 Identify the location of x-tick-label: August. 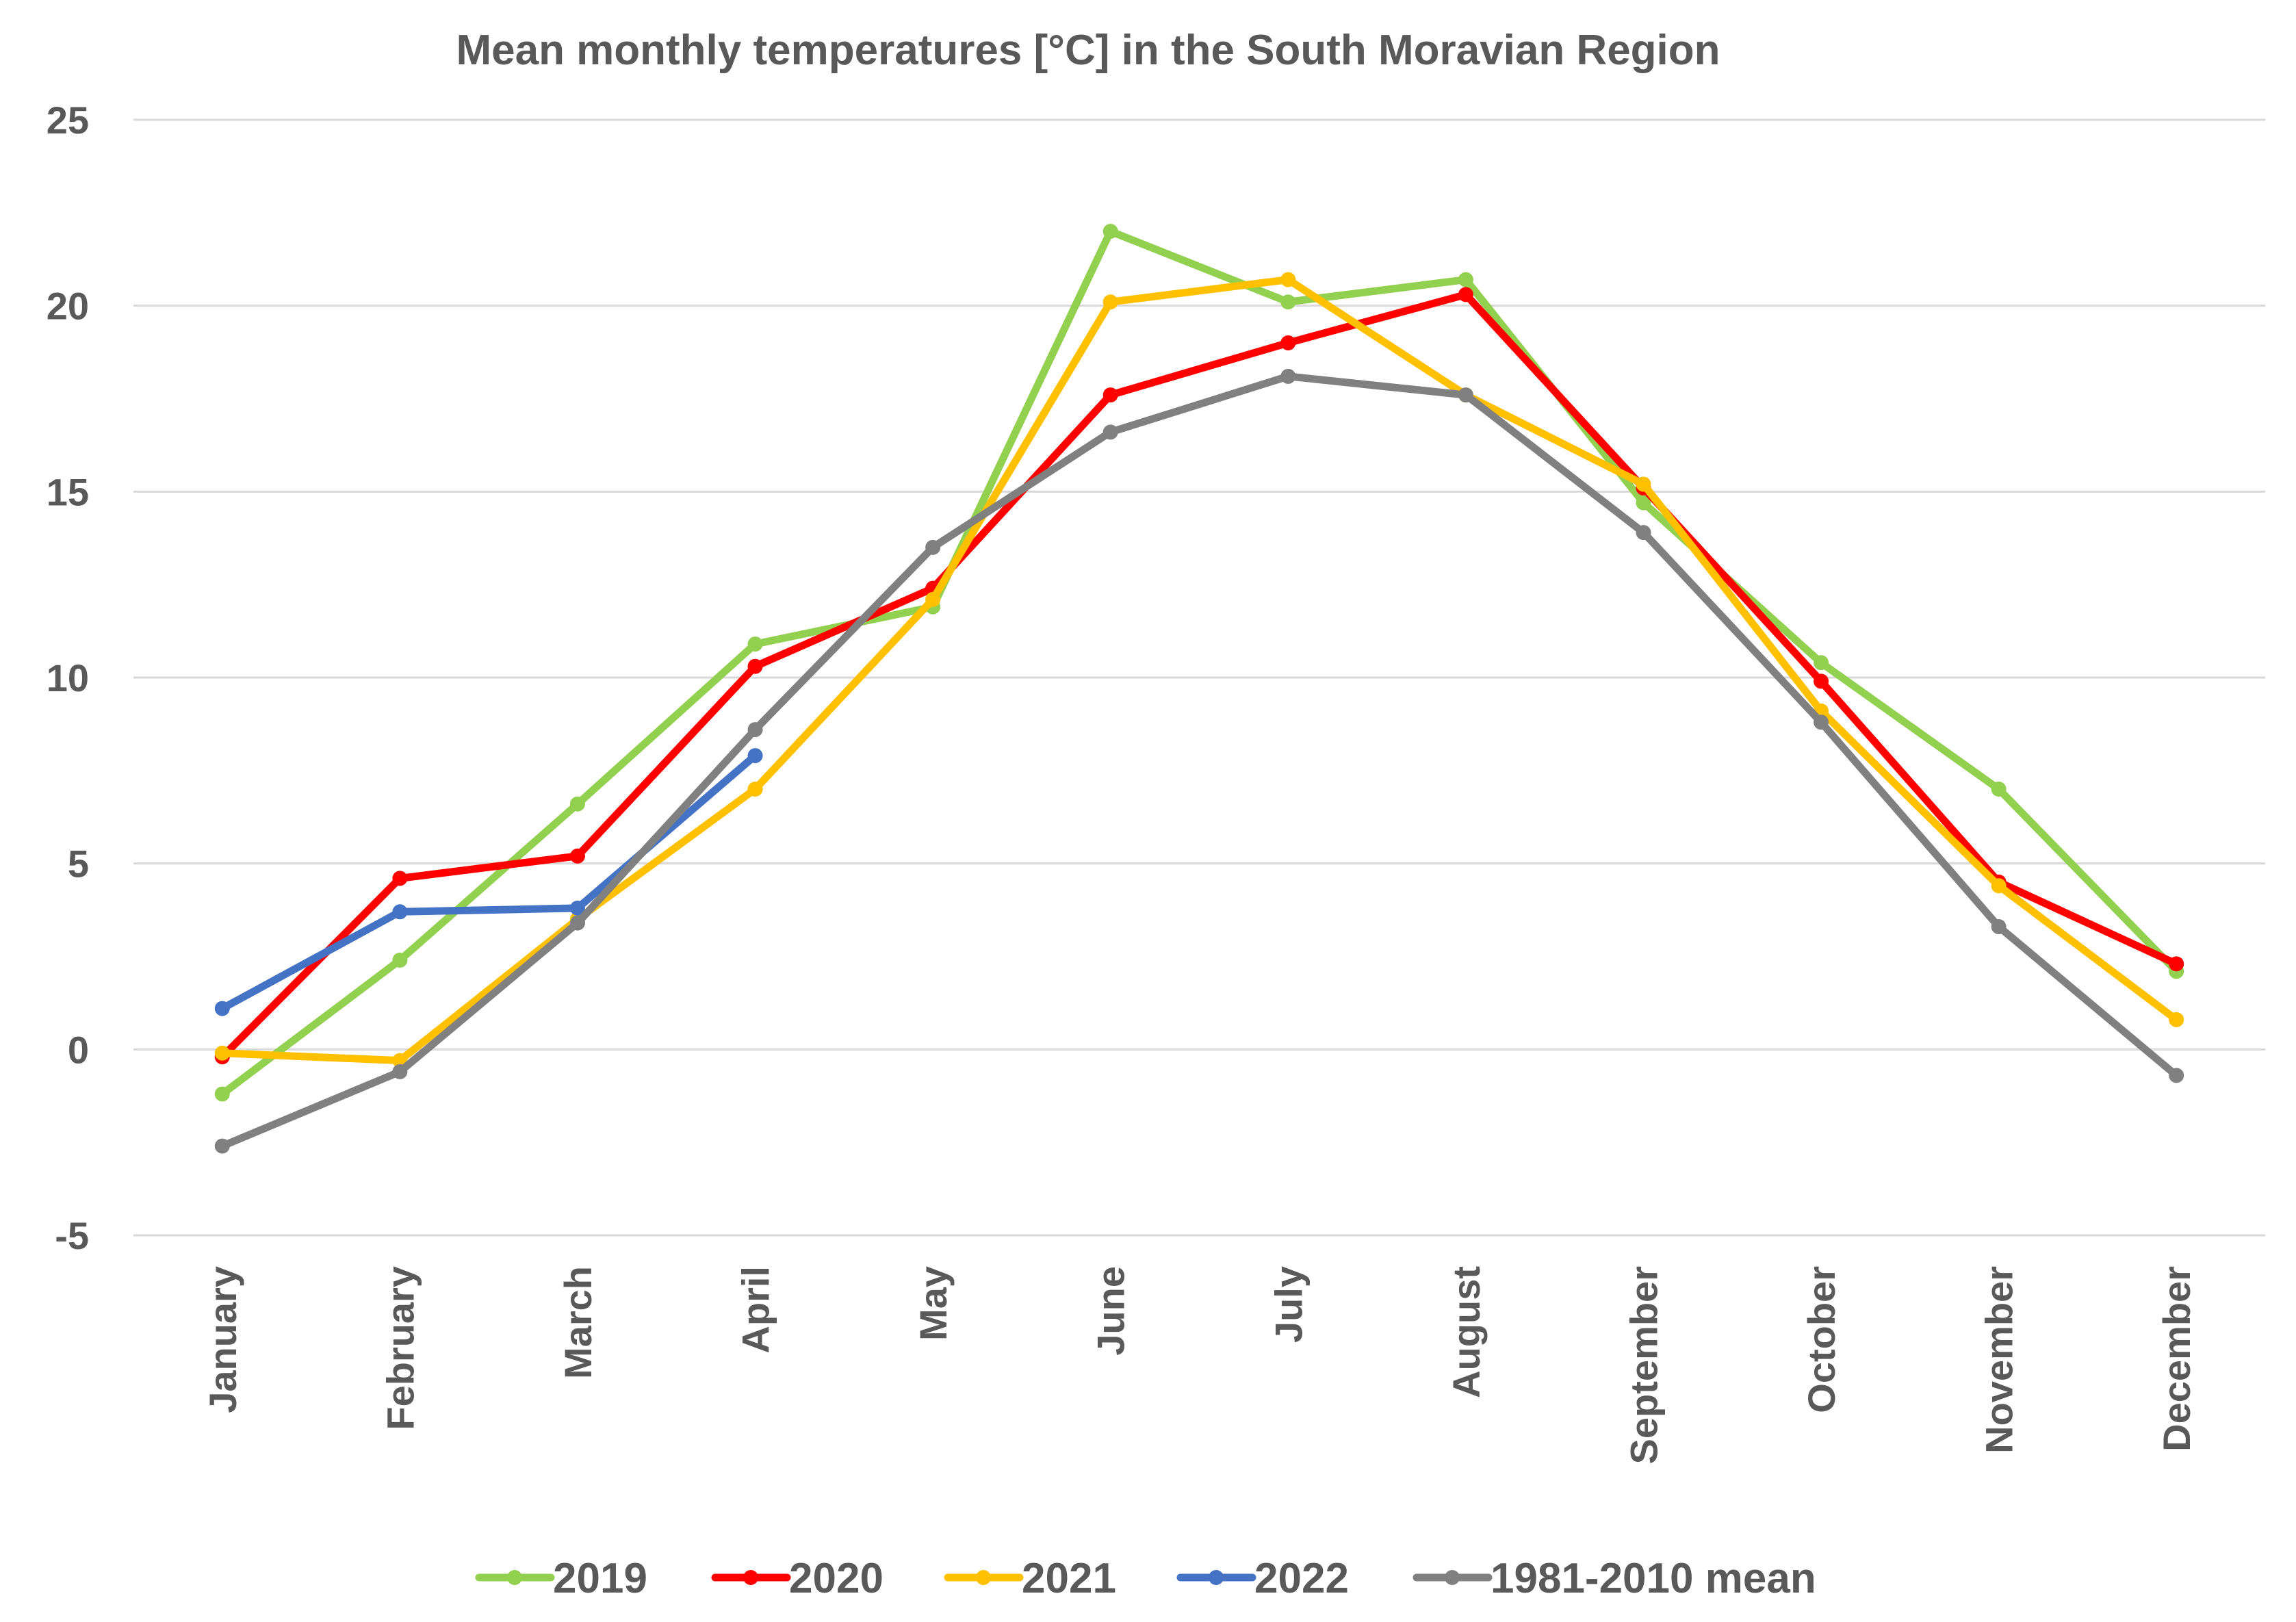
(1466, 1332).